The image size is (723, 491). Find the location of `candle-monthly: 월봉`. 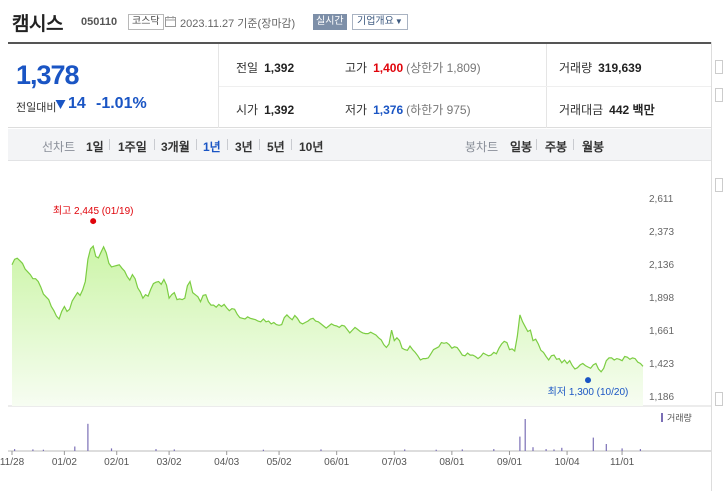

candle-monthly: 월봉 is located at coordinates (593, 147).